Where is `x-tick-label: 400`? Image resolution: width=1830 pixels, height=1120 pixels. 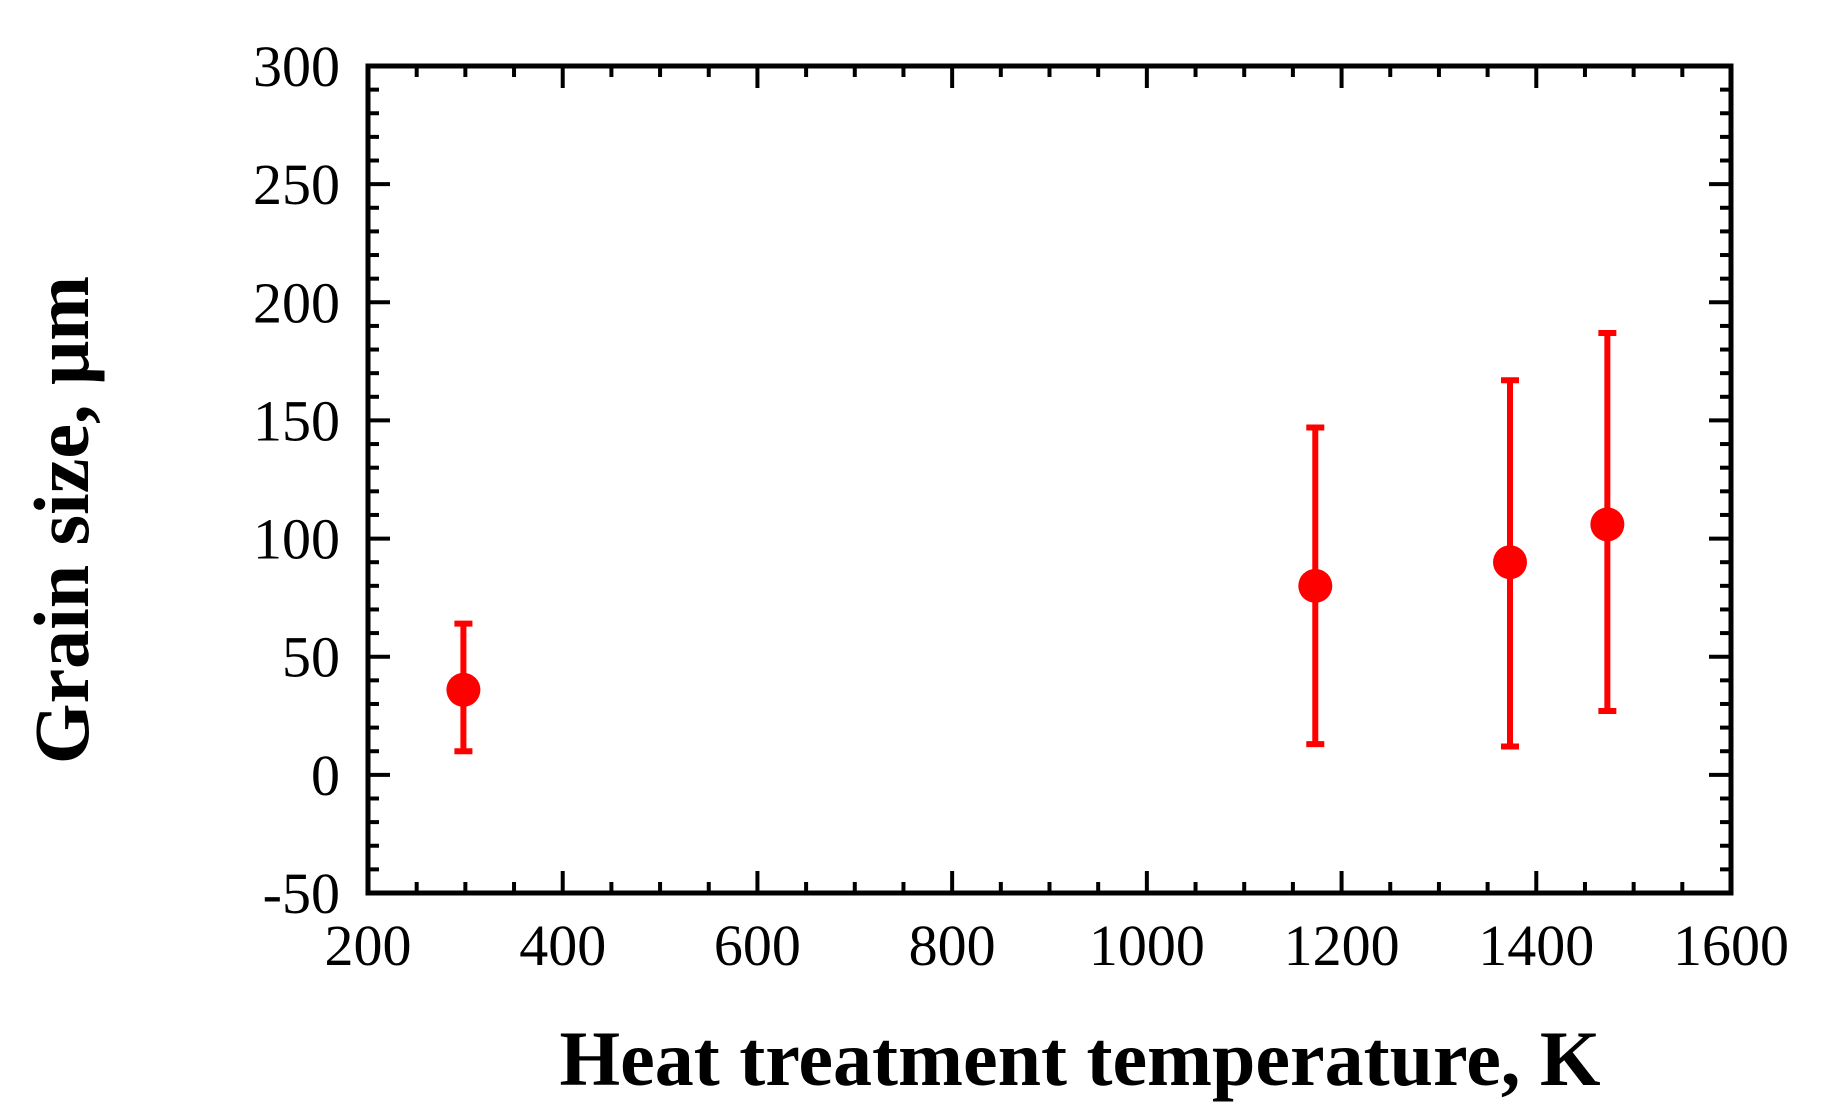
x-tick-label: 400 is located at coordinates (562, 945).